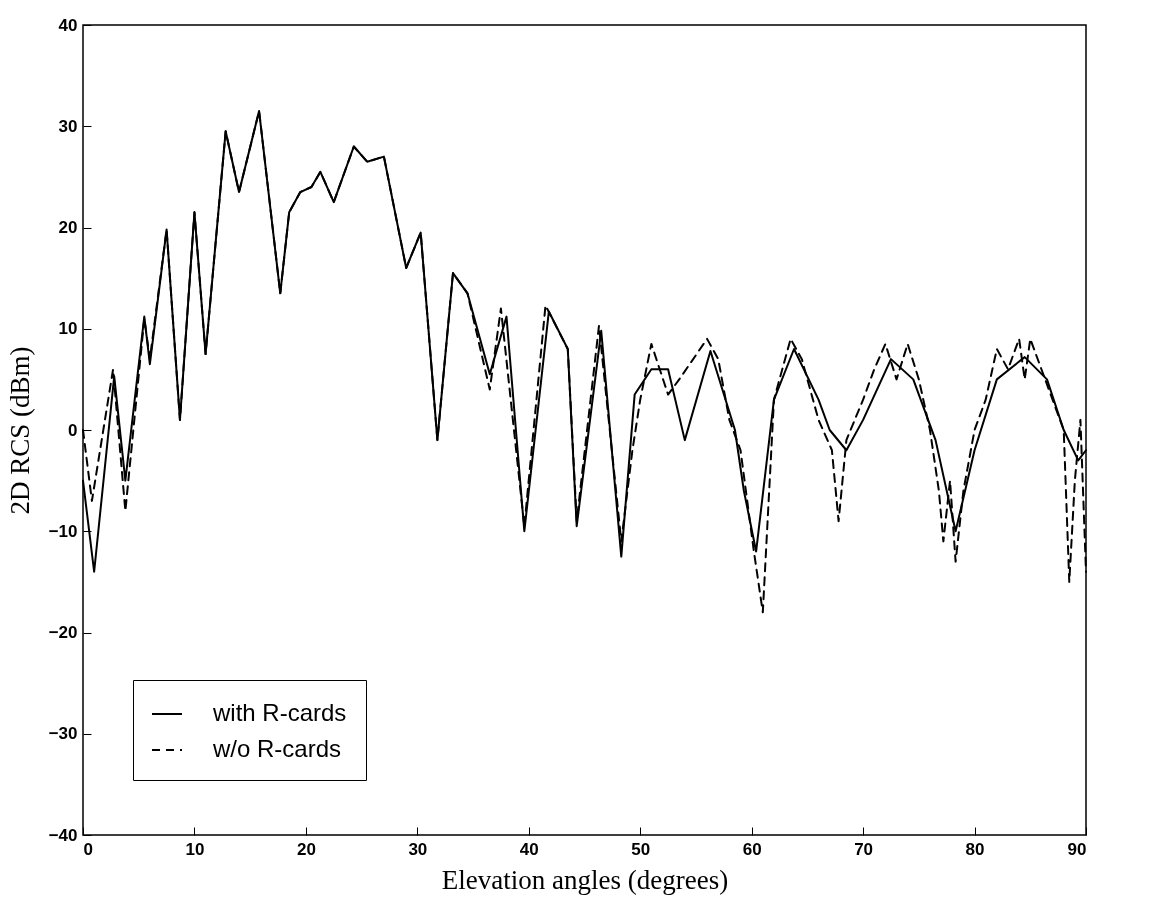 Image resolution: width=1152 pixels, height=911 pixels. Describe the element at coordinates (1077, 849) in the screenshot. I see `x-tick-label: 90` at that location.